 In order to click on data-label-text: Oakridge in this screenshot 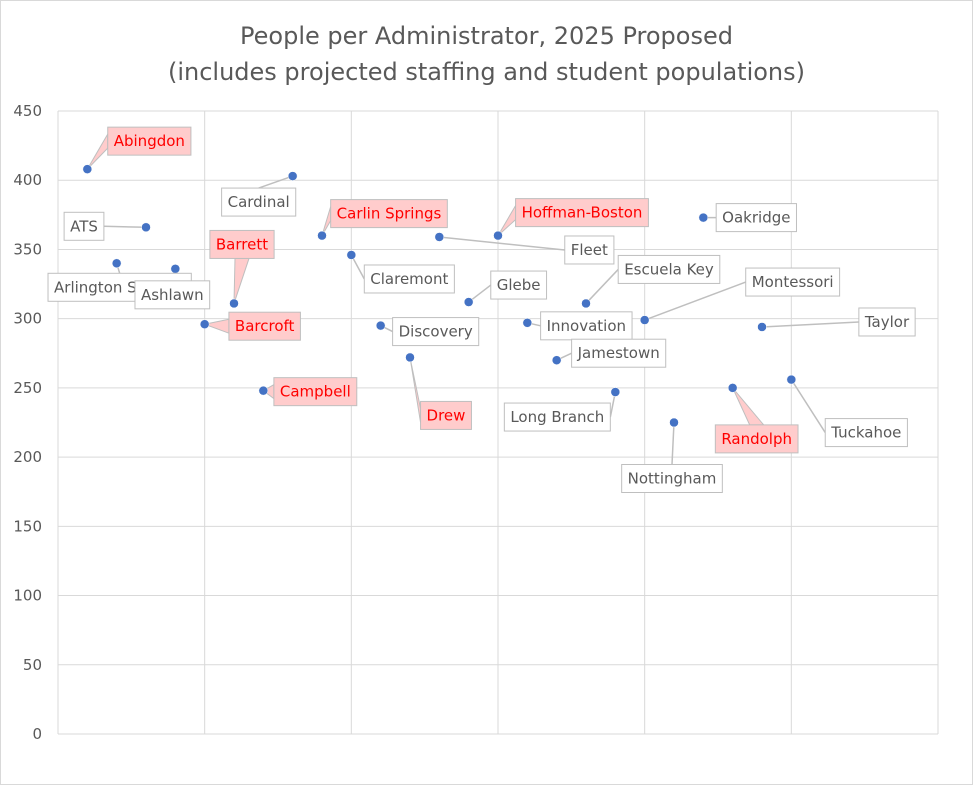, I will do `click(756, 218)`.